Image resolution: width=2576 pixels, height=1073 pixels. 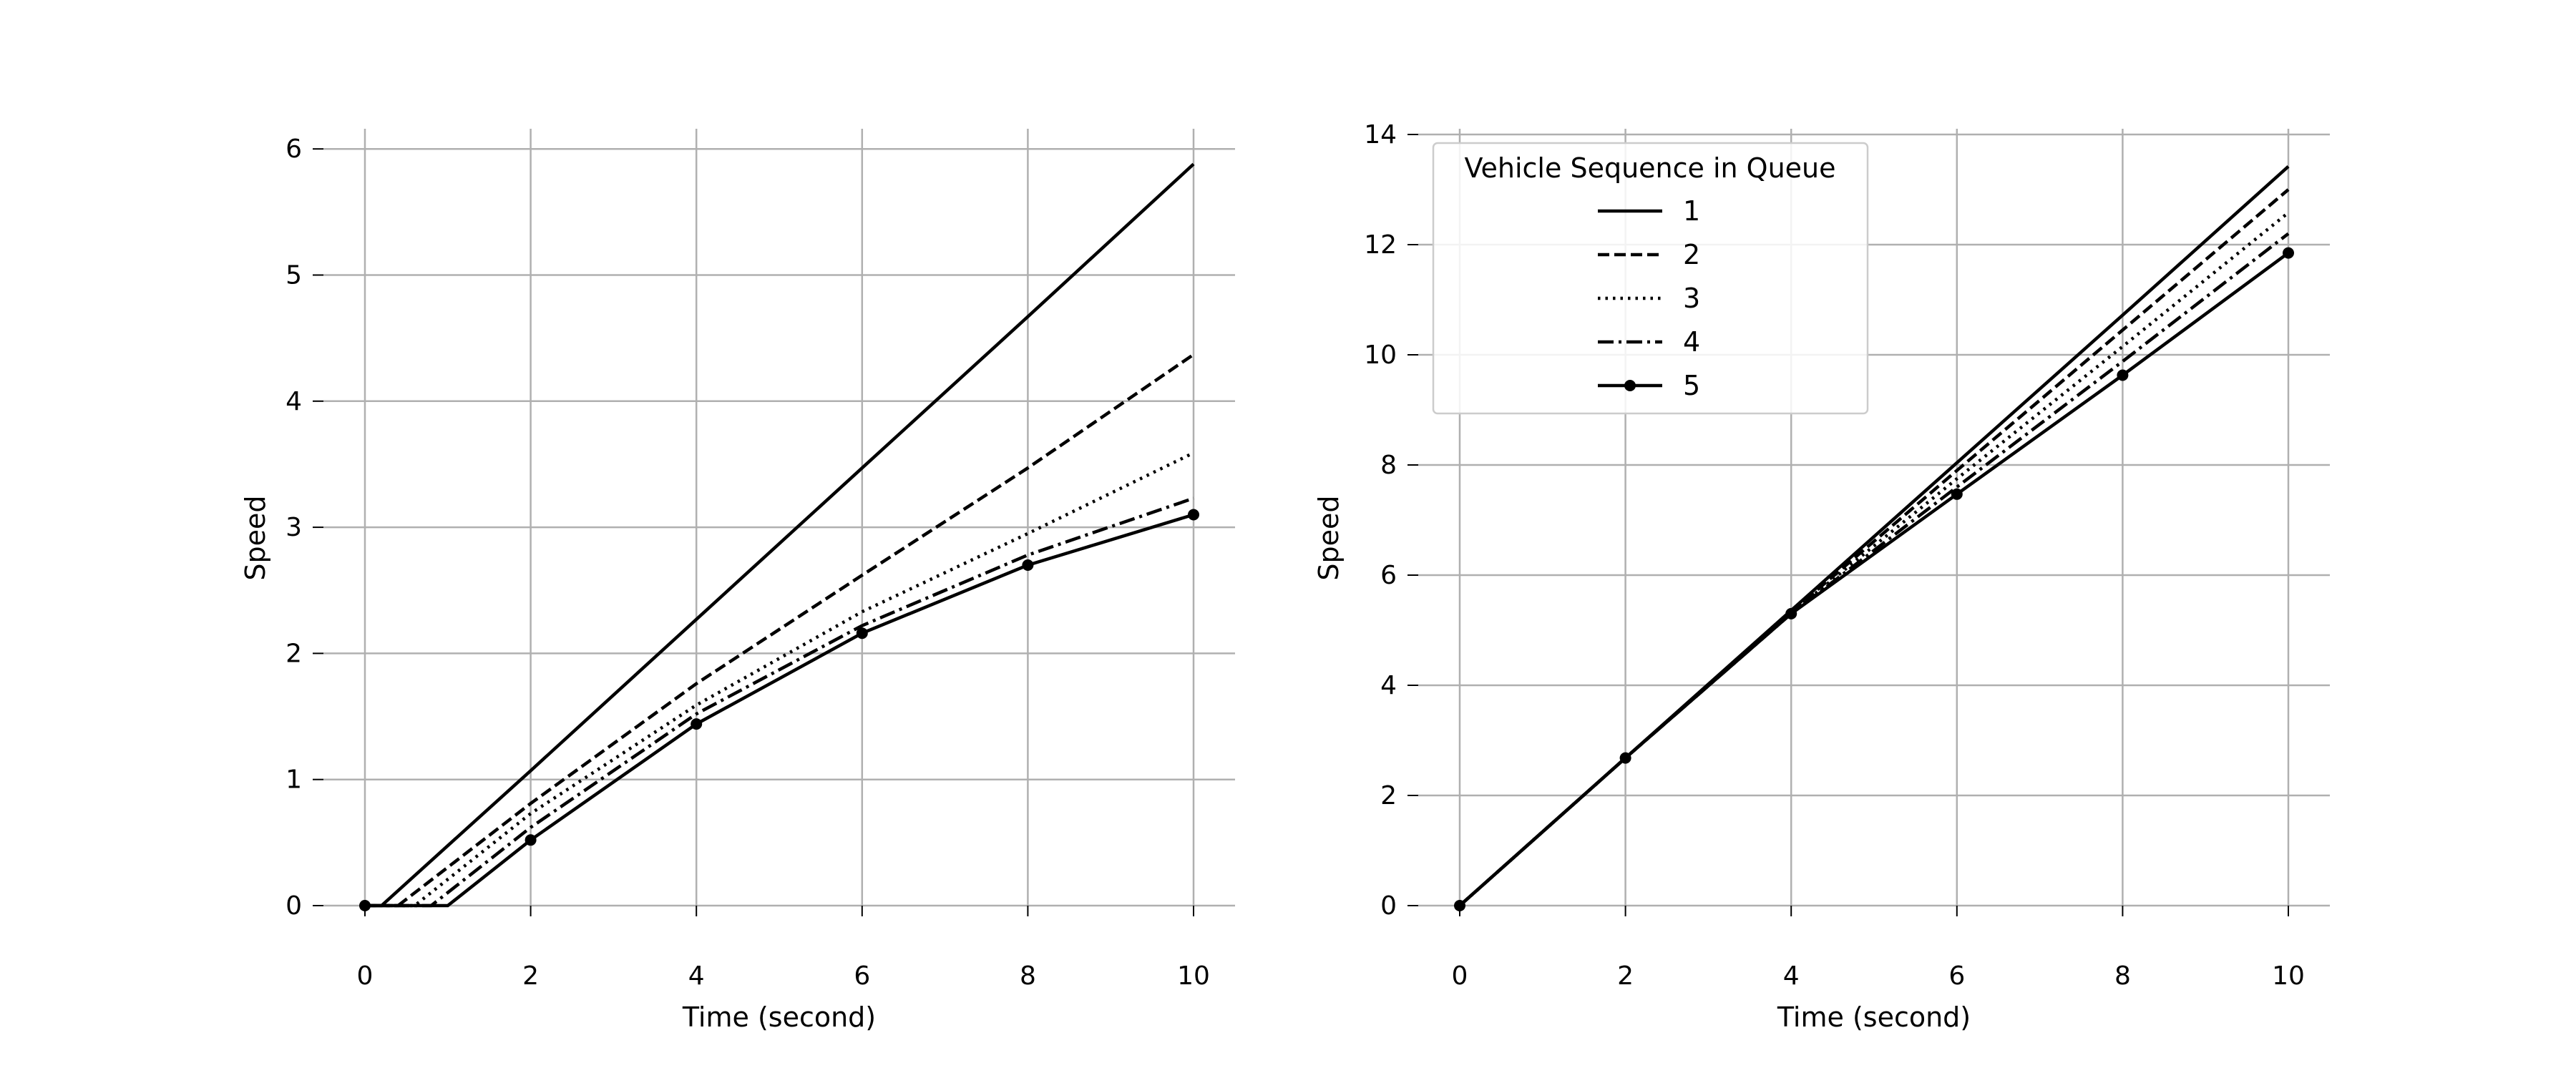 What do you see at coordinates (1630, 385) in the screenshot?
I see `legend-sample-5-marker` at bounding box center [1630, 385].